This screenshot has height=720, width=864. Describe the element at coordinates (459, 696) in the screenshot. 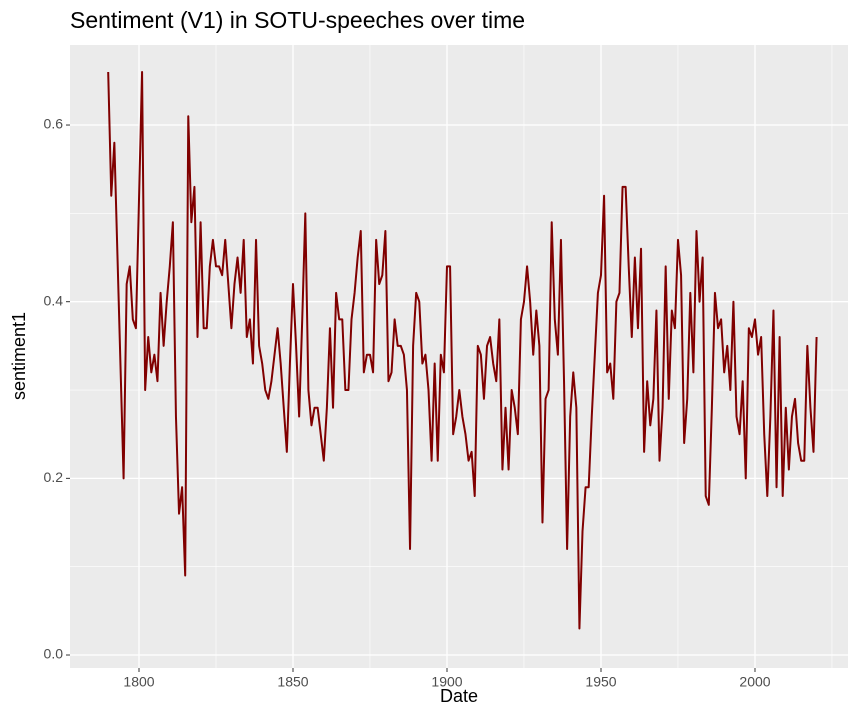

I see `x-axis-label: Date` at that location.